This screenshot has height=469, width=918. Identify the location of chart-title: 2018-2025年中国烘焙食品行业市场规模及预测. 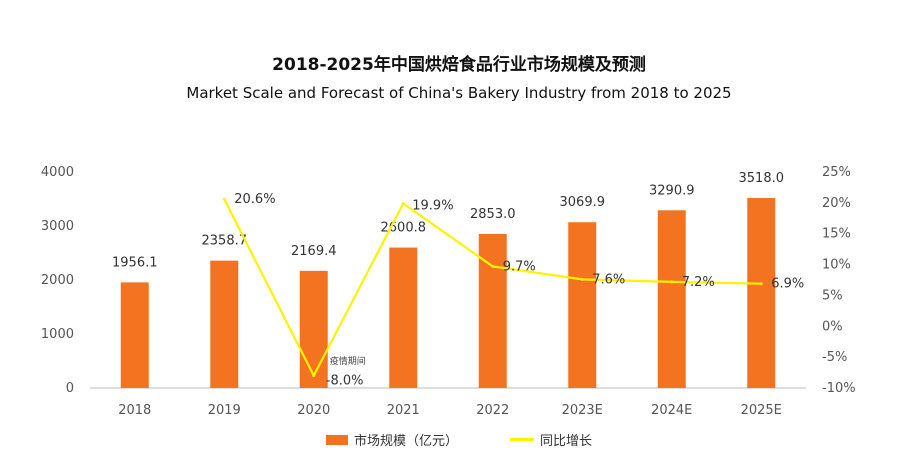
(459, 65).